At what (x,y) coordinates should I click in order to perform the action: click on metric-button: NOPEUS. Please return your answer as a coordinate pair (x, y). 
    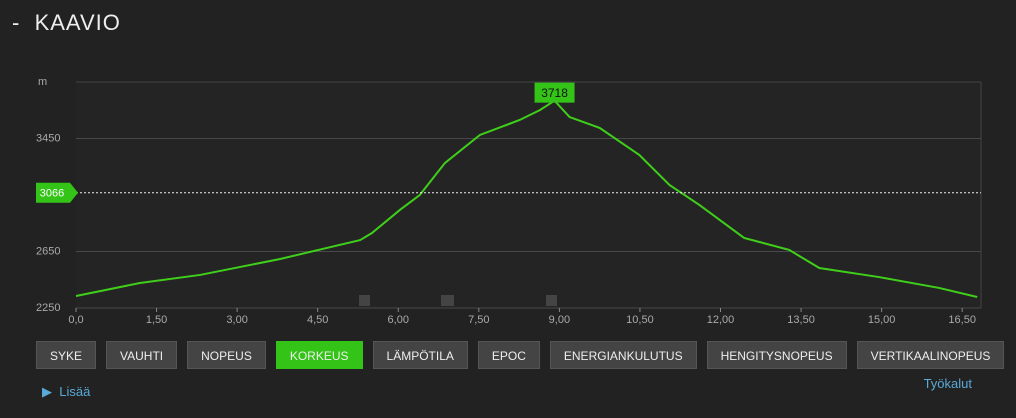
    Looking at the image, I should click on (226, 355).